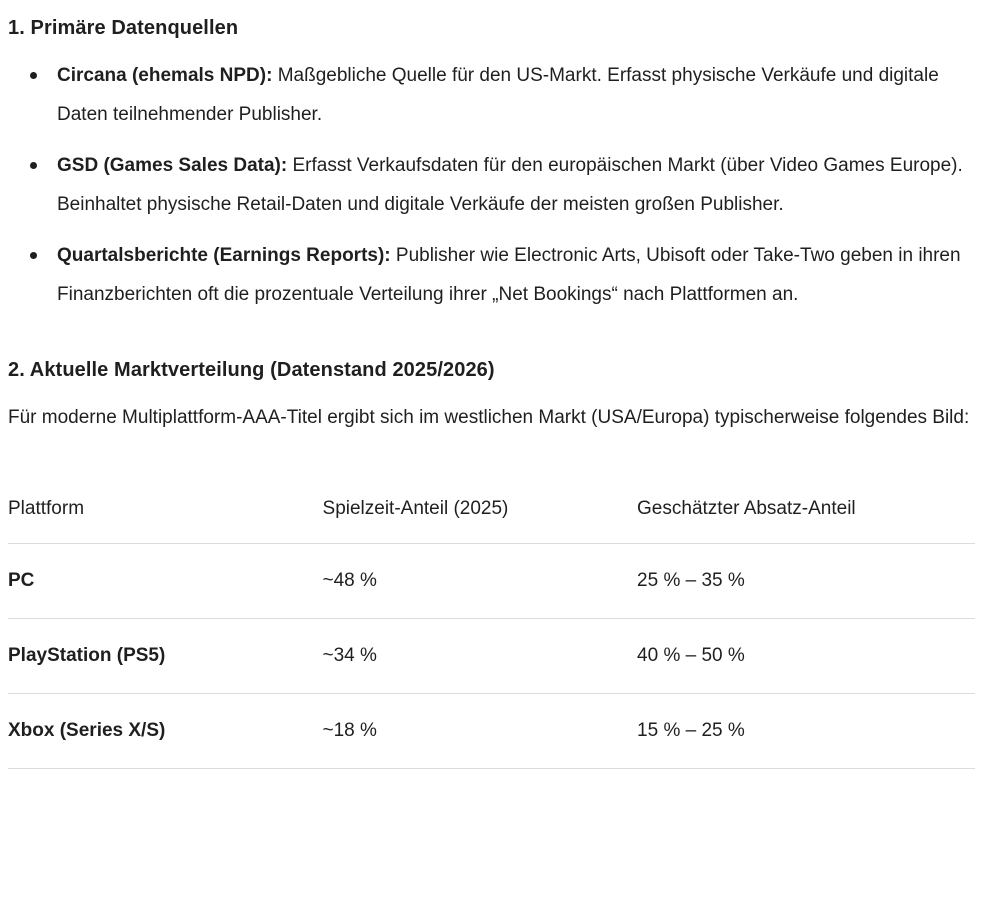 The width and height of the screenshot is (983, 917). What do you see at coordinates (172, 165) in the screenshot?
I see `list-item-term: GSD (Games Sales Data):` at bounding box center [172, 165].